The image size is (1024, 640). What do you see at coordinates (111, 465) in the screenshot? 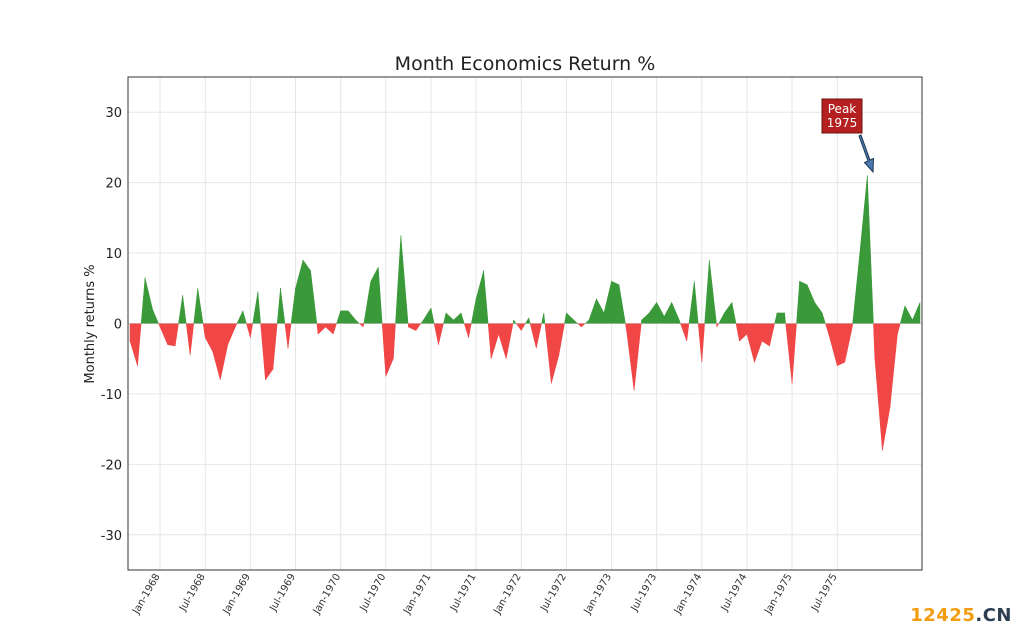
I see `y-tick-label: -20` at bounding box center [111, 465].